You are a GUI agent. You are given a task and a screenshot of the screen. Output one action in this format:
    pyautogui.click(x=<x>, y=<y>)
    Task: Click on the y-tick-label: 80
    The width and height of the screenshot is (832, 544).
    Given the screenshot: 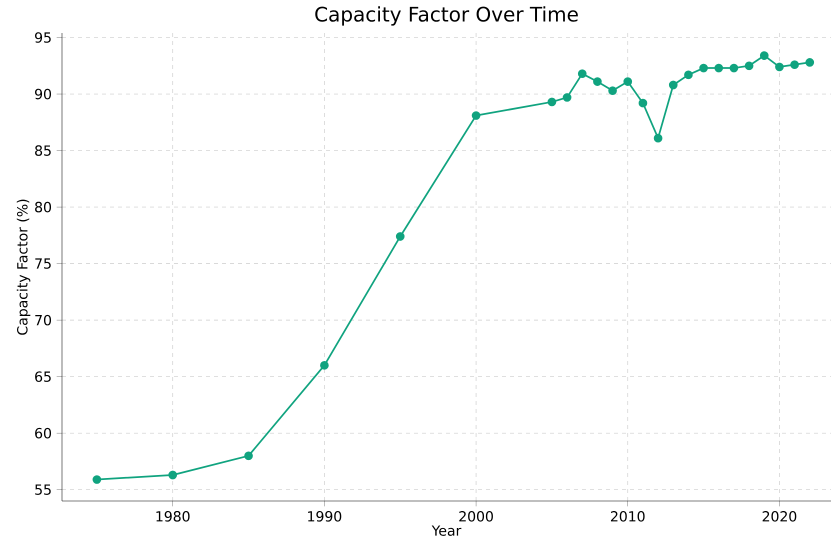 What is the action you would take?
    pyautogui.click(x=43, y=207)
    